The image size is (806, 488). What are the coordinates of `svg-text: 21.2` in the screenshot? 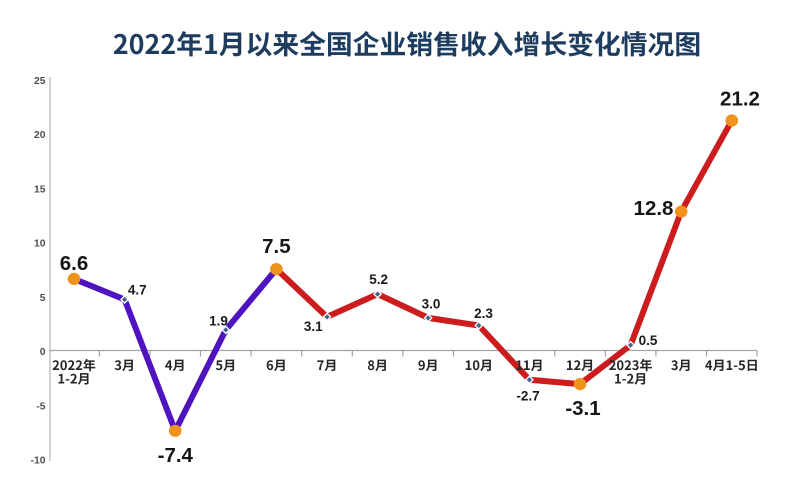 It's located at (740, 99).